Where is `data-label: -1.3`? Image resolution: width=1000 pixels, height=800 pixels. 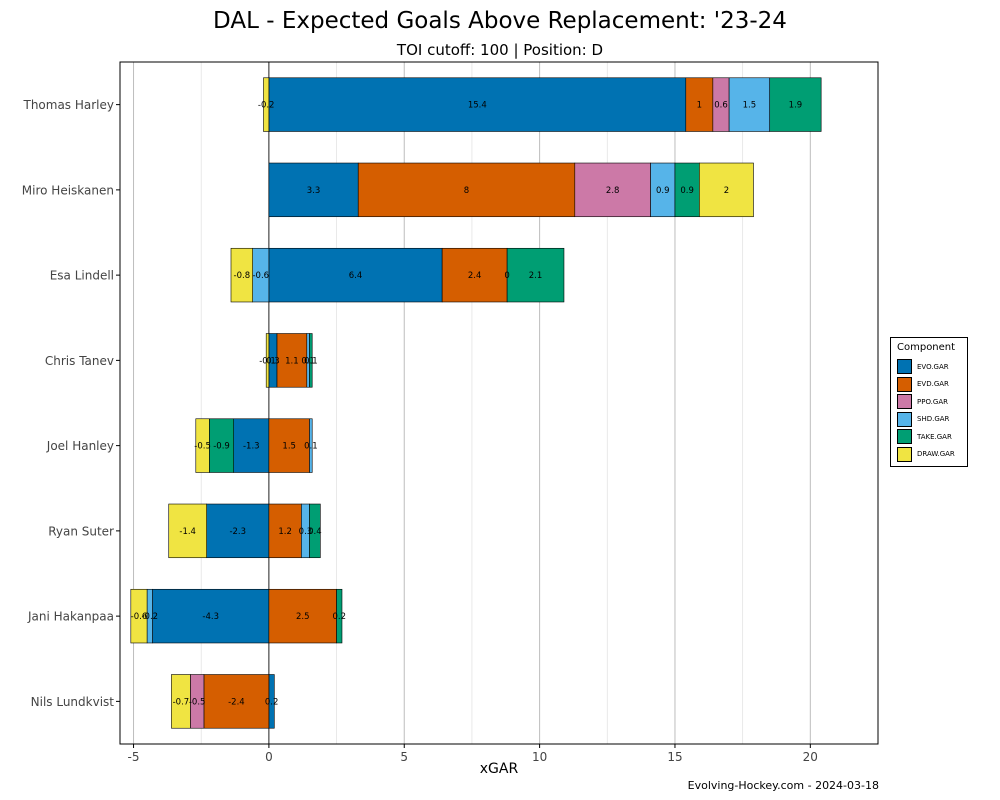
data-label: -1.3 is located at coordinates (251, 447).